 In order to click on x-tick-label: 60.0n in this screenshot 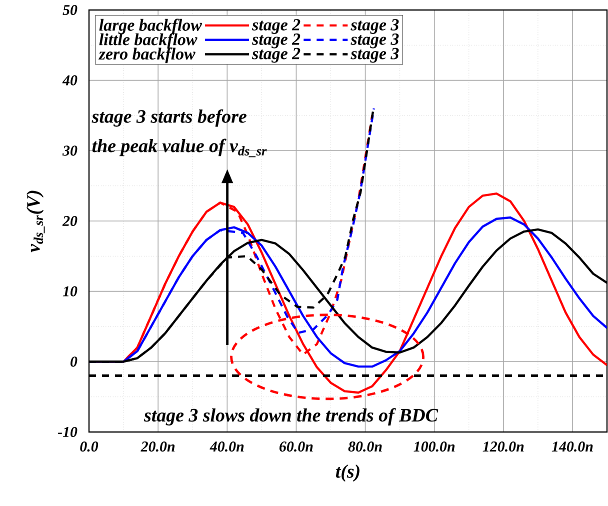, I will do `click(296, 447)`.